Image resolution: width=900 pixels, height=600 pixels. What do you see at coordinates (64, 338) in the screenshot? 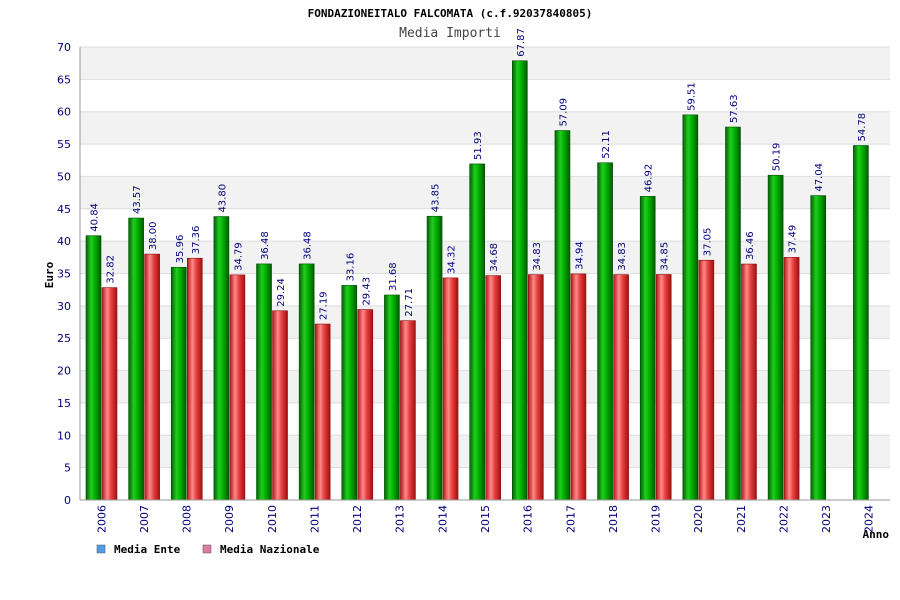
I see `y-tick-label: 25` at bounding box center [64, 338].